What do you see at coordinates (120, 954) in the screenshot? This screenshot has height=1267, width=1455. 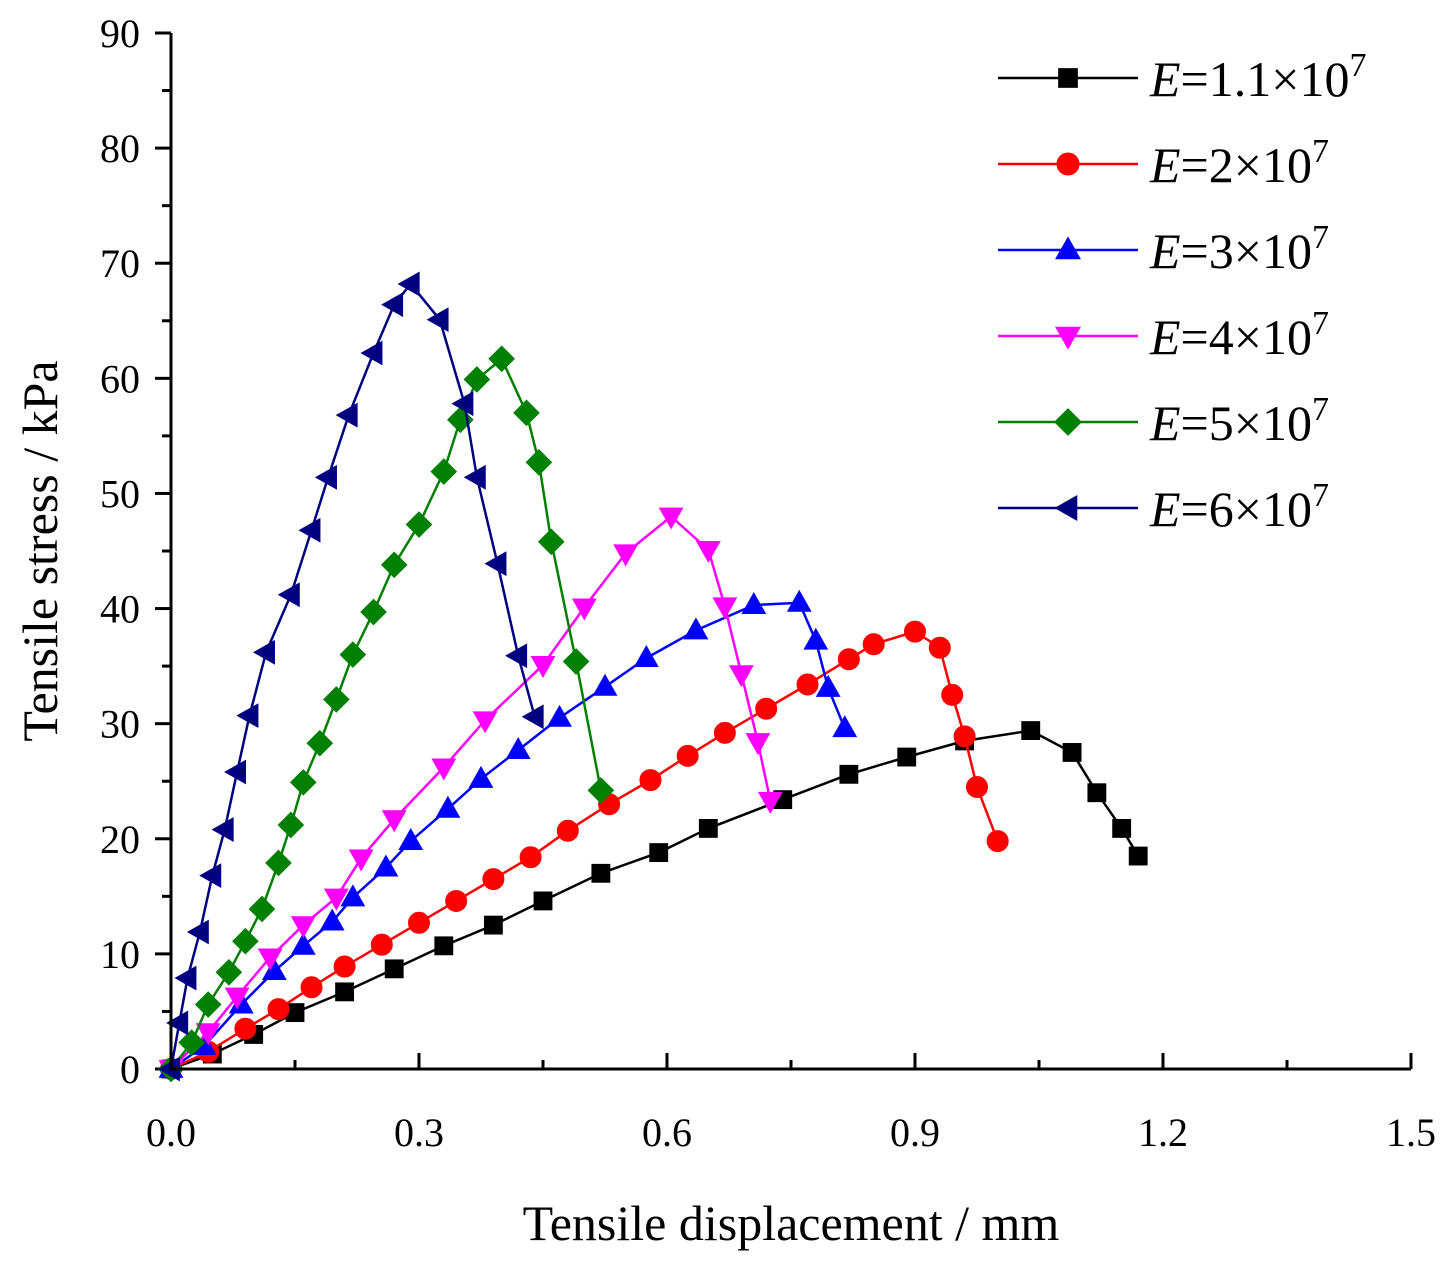 I see `y-tick-label: 10` at bounding box center [120, 954].